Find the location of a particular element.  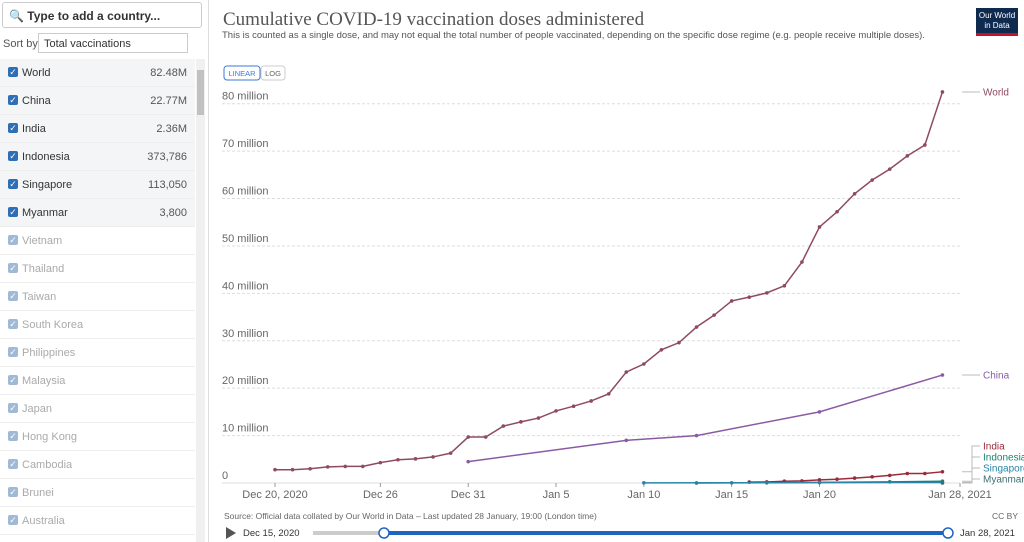

country-row: ✓ Vietnam is located at coordinates (97, 241).